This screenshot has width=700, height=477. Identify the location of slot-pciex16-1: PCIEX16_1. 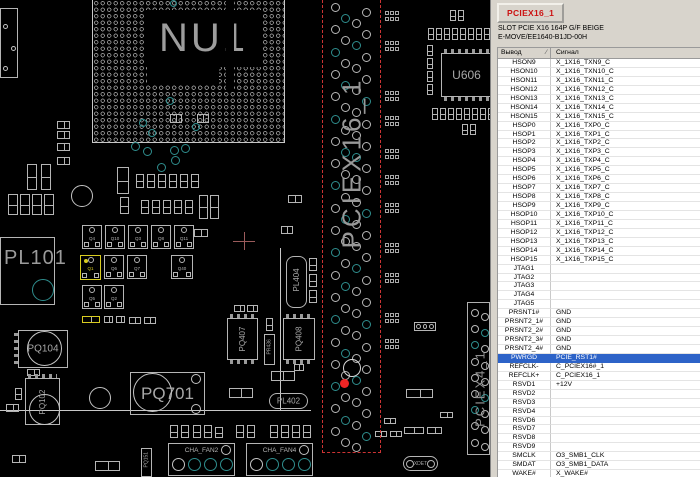
(351, 226).